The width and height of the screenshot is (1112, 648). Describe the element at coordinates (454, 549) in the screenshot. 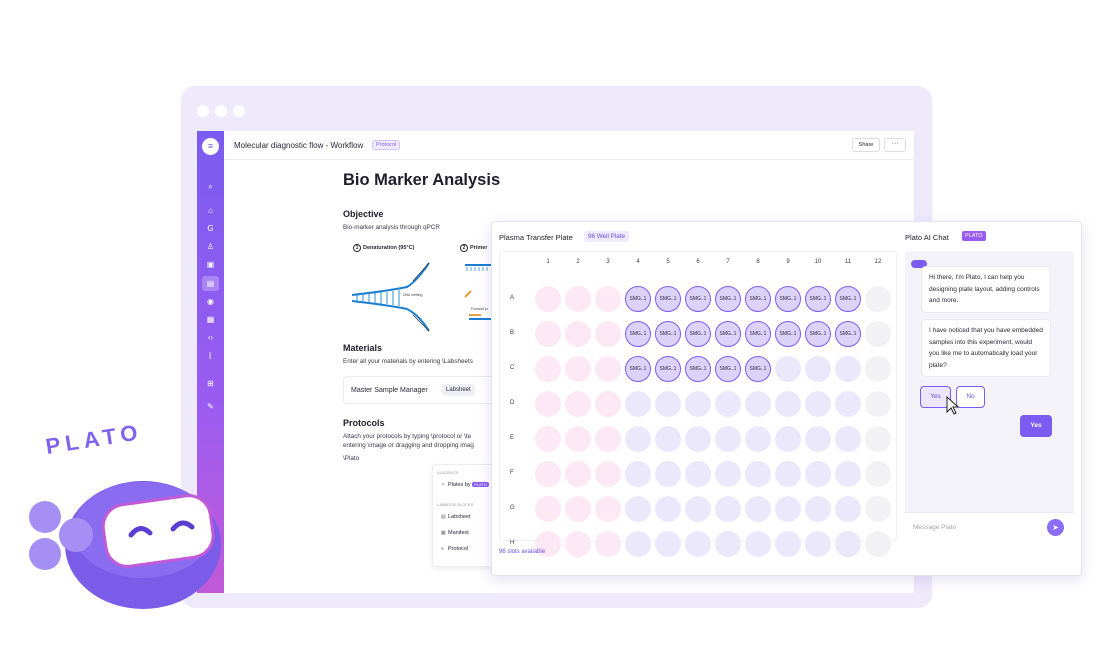

I see `protocol-menu-item: ≡ Protocol` at that location.